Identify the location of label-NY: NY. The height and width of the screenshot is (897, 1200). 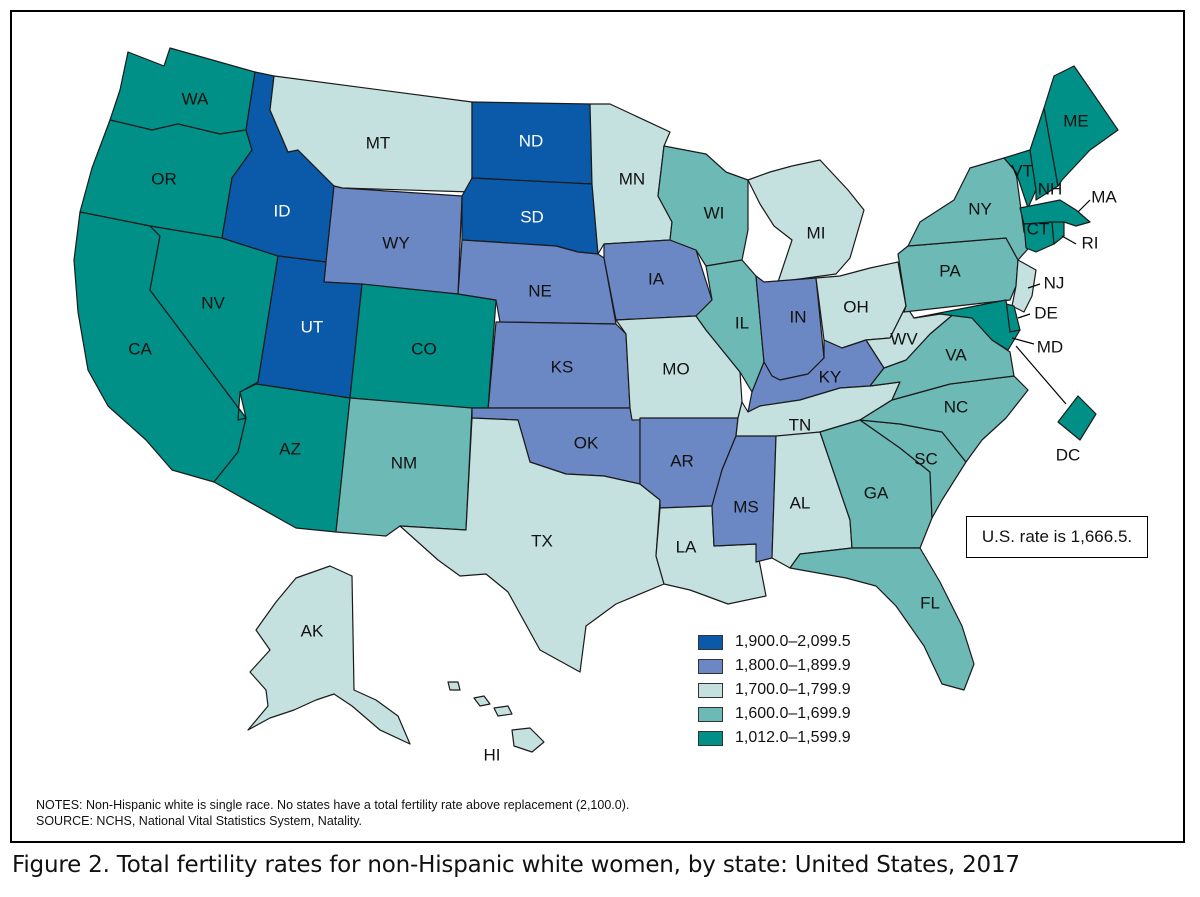
(980, 208).